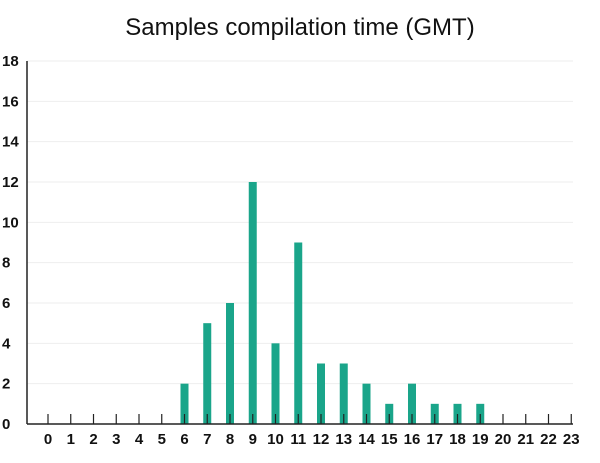  Describe the element at coordinates (298, 439) in the screenshot. I see `x-tick-label-11: 11` at that location.